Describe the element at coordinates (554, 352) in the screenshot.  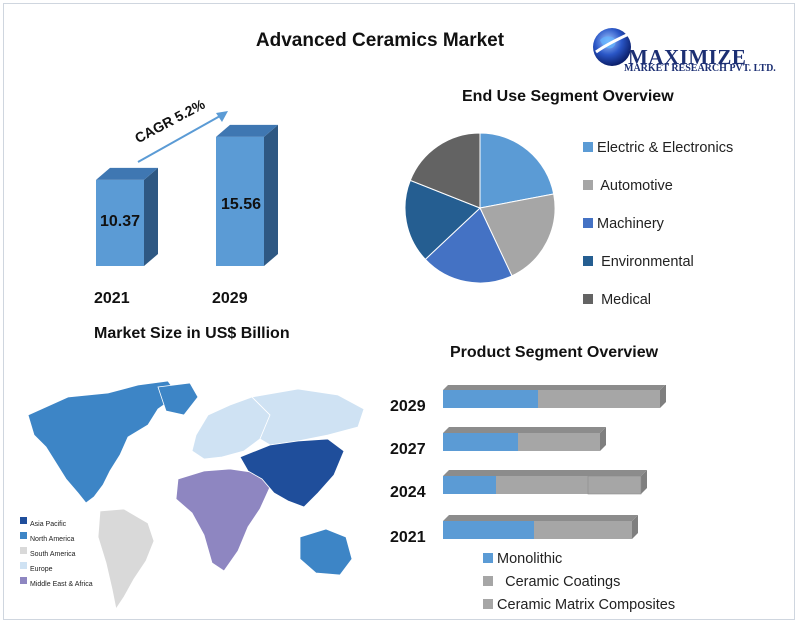
I see `product-title: Product Segment Overview` at that location.